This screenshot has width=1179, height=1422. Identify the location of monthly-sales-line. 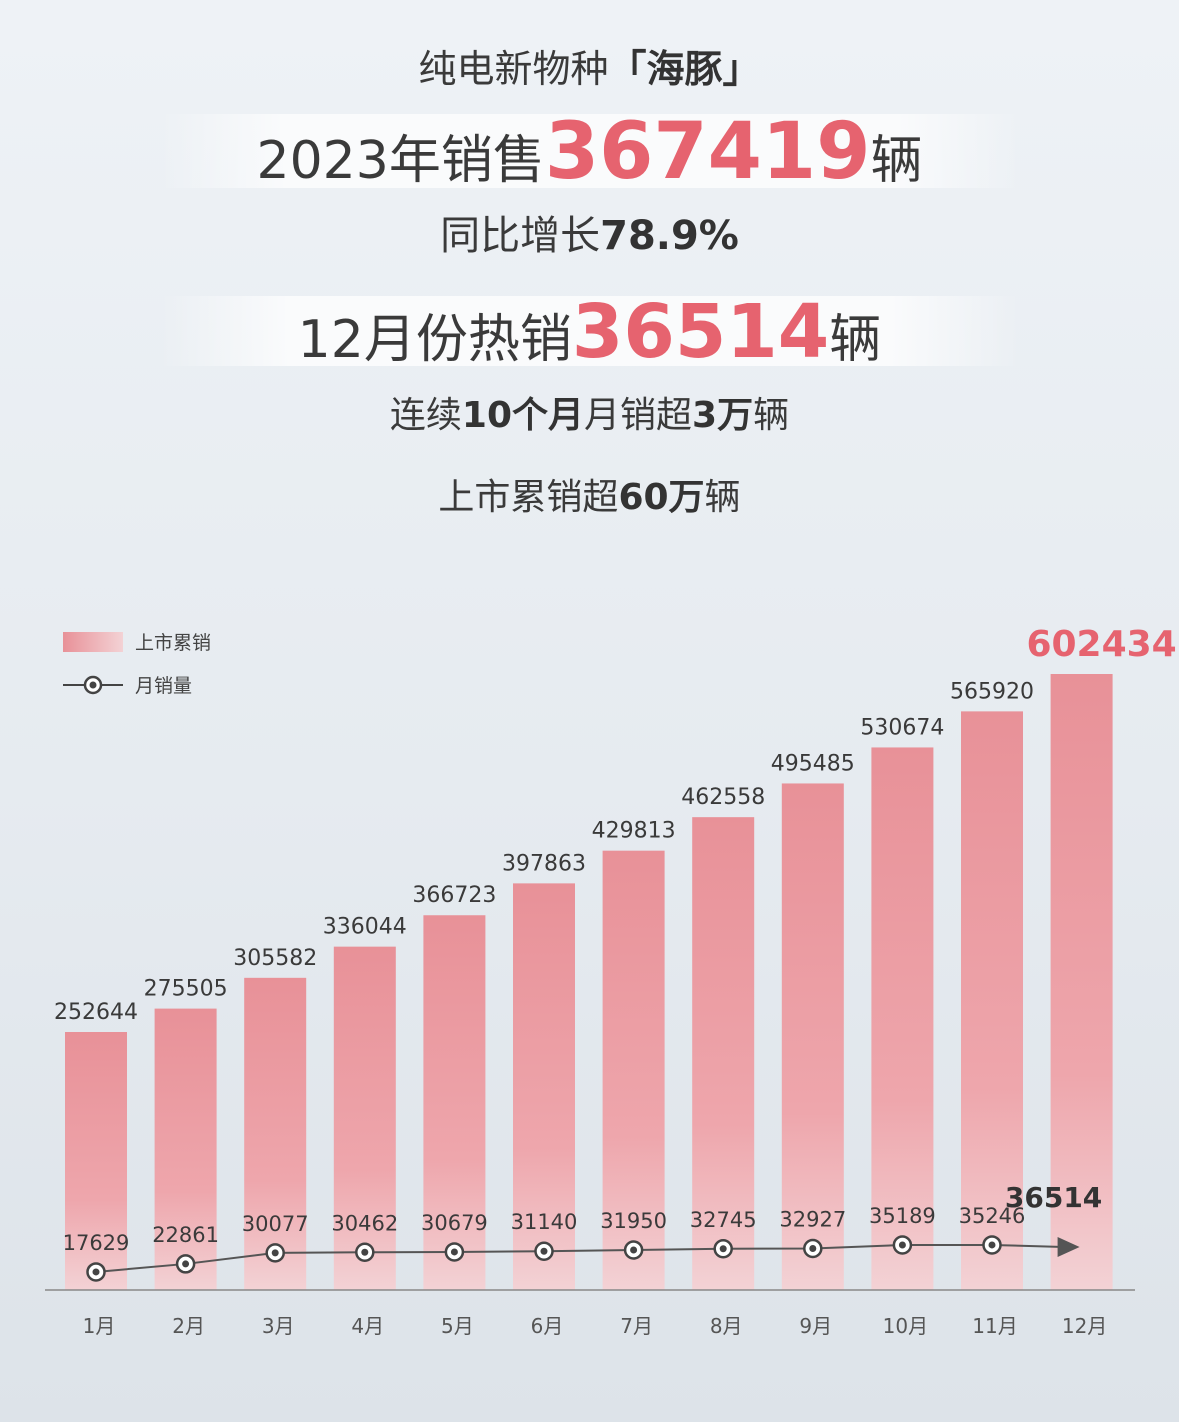
(579, 1258).